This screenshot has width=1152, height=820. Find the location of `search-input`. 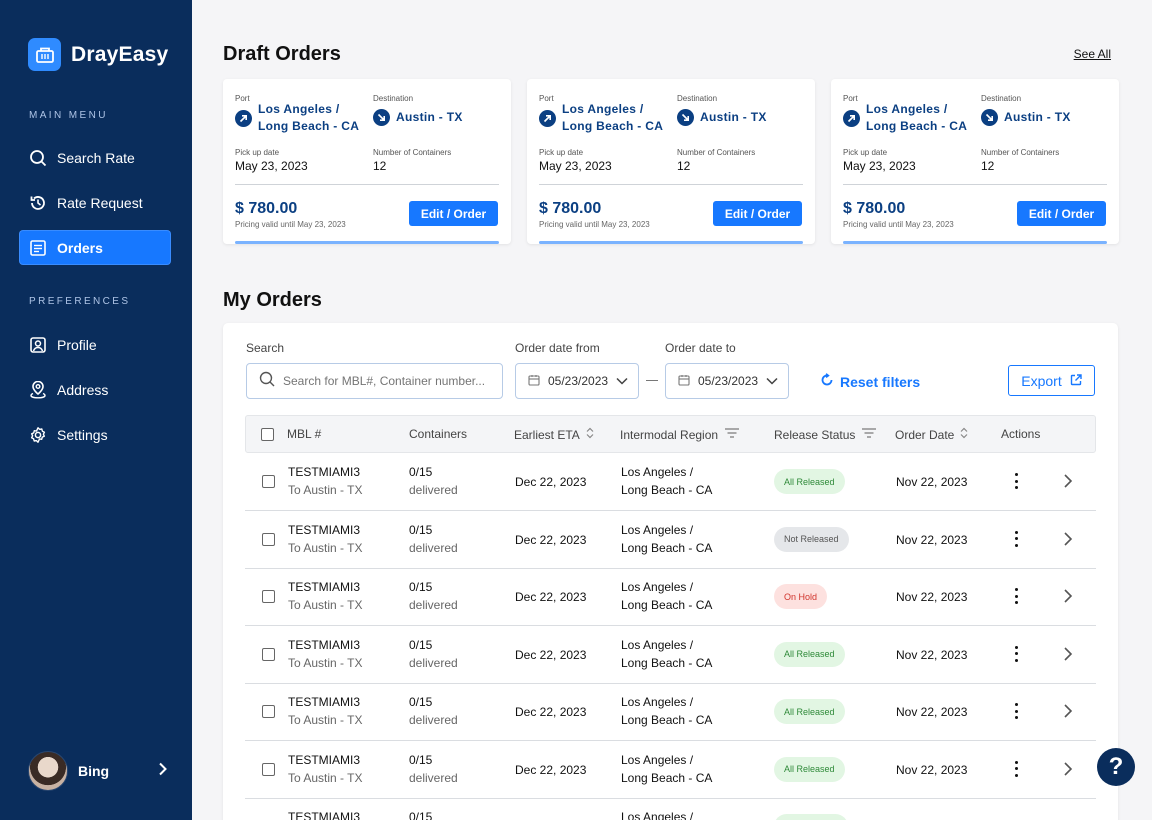

search-input is located at coordinates (388, 381).